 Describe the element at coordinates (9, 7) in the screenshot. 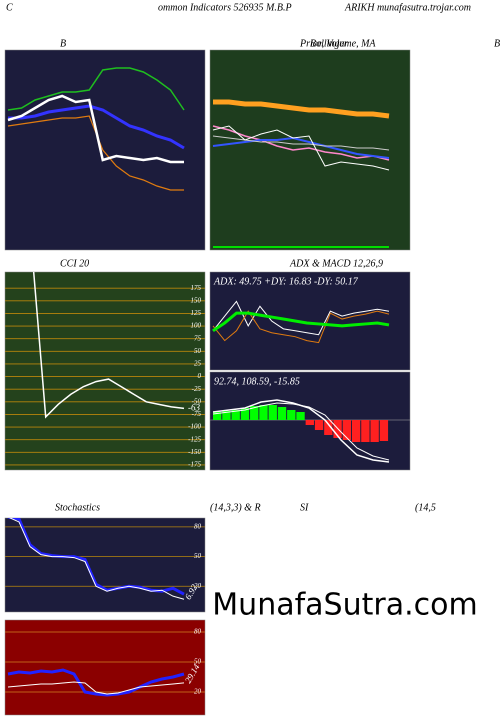

I see `header-left: C` at that location.